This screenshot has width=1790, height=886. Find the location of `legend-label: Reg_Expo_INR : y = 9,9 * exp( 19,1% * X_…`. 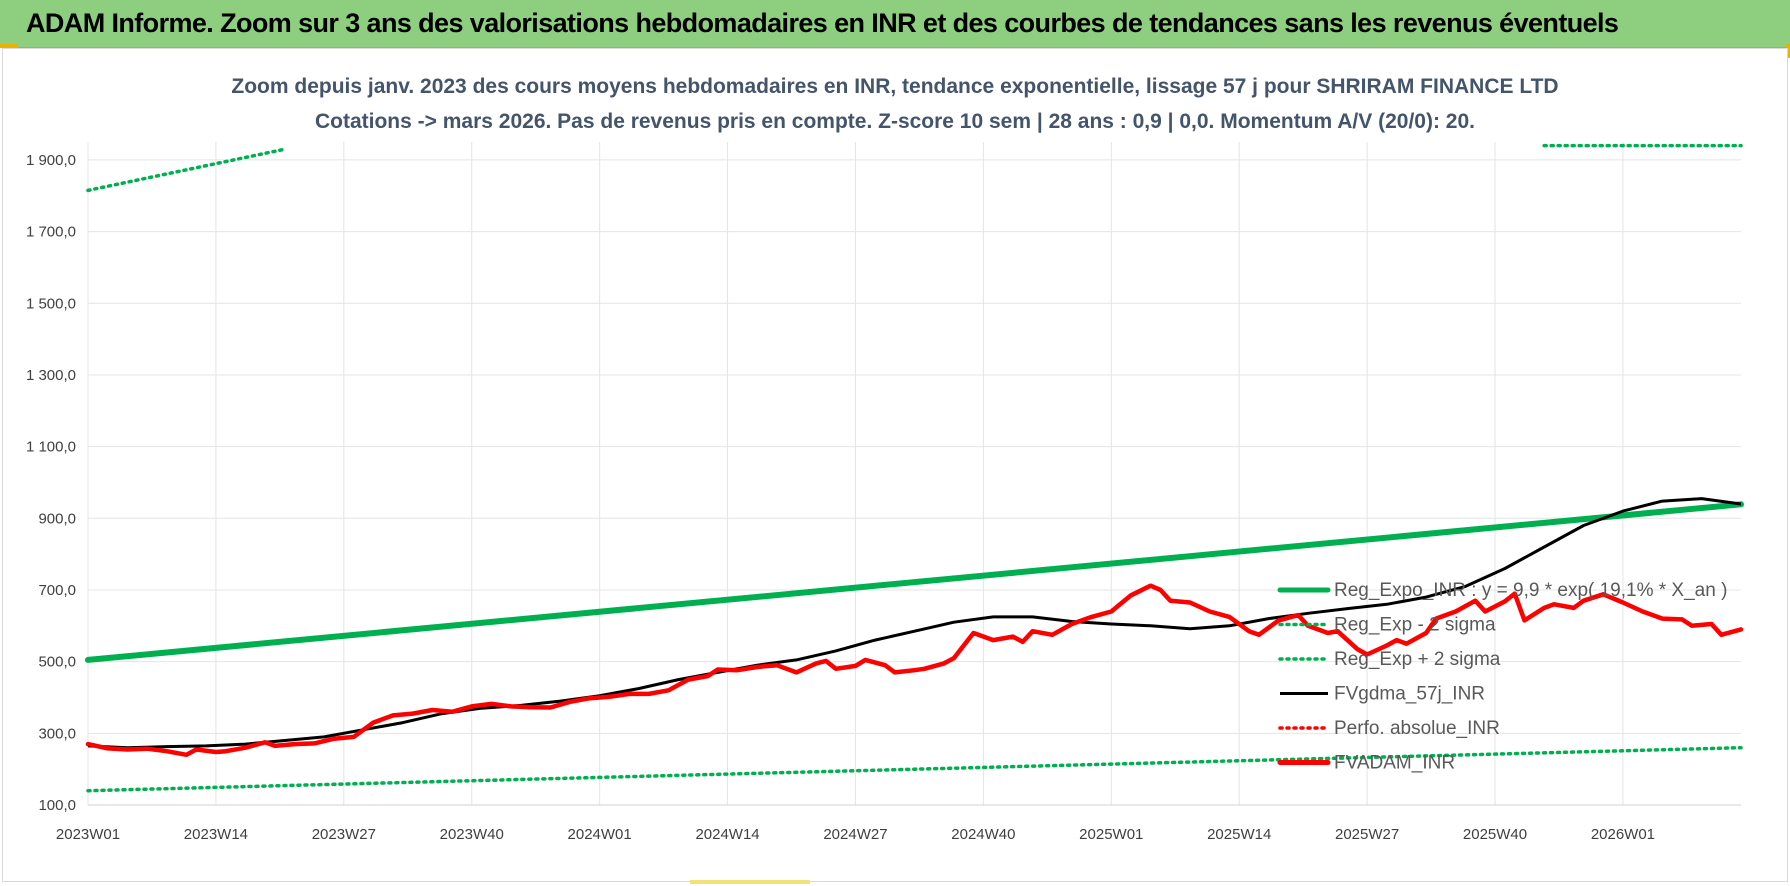

legend-label: Reg_Expo_INR : y = 9,9 * exp( 19,1% * X_… is located at coordinates (1530, 590).